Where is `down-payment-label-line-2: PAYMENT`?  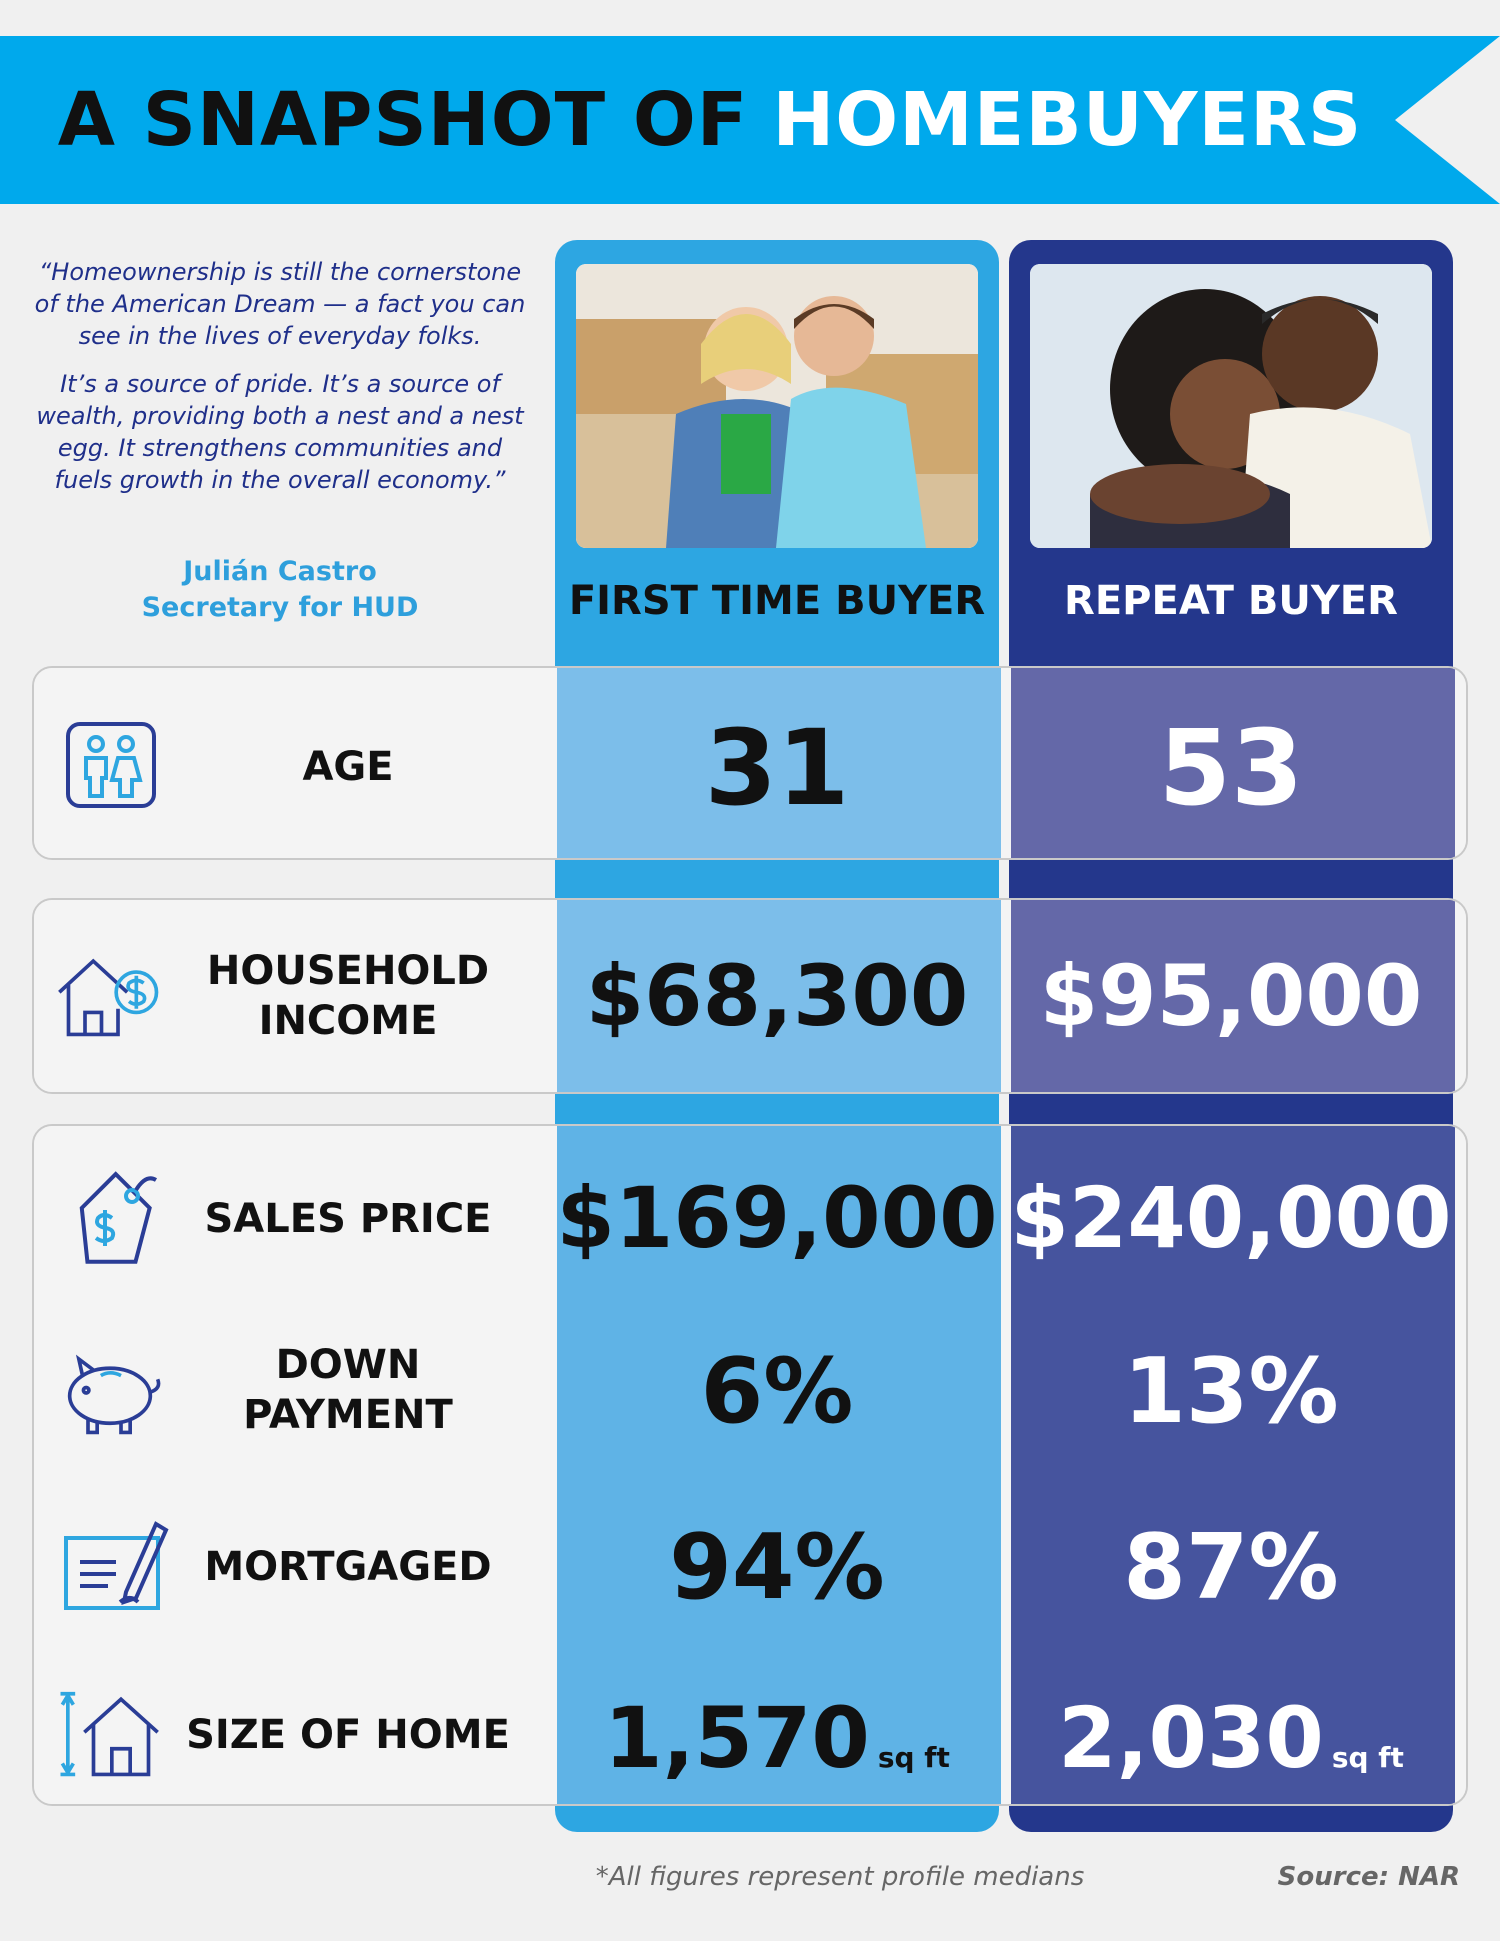 down-payment-label-line-2: PAYMENT is located at coordinates (348, 1415).